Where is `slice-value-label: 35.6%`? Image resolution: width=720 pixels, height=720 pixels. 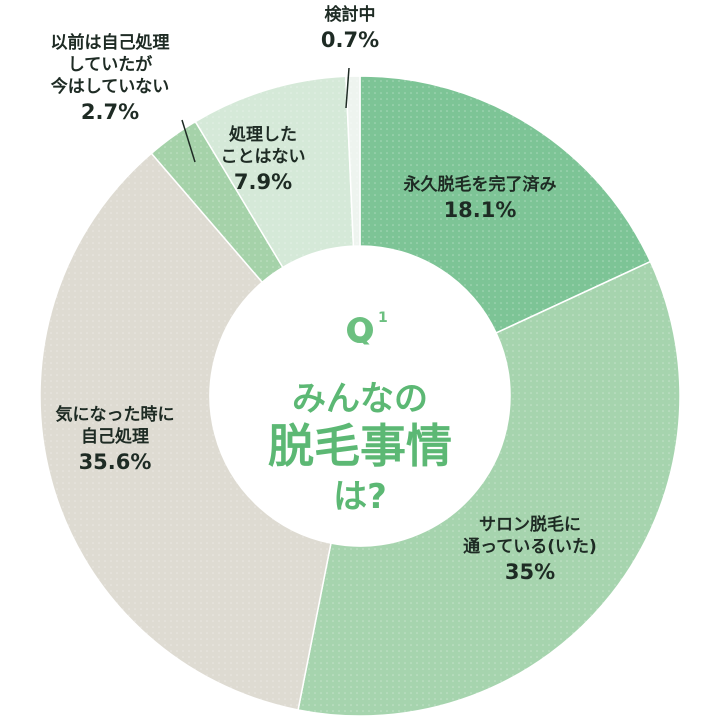 slice-value-label: 35.6% is located at coordinates (115, 462).